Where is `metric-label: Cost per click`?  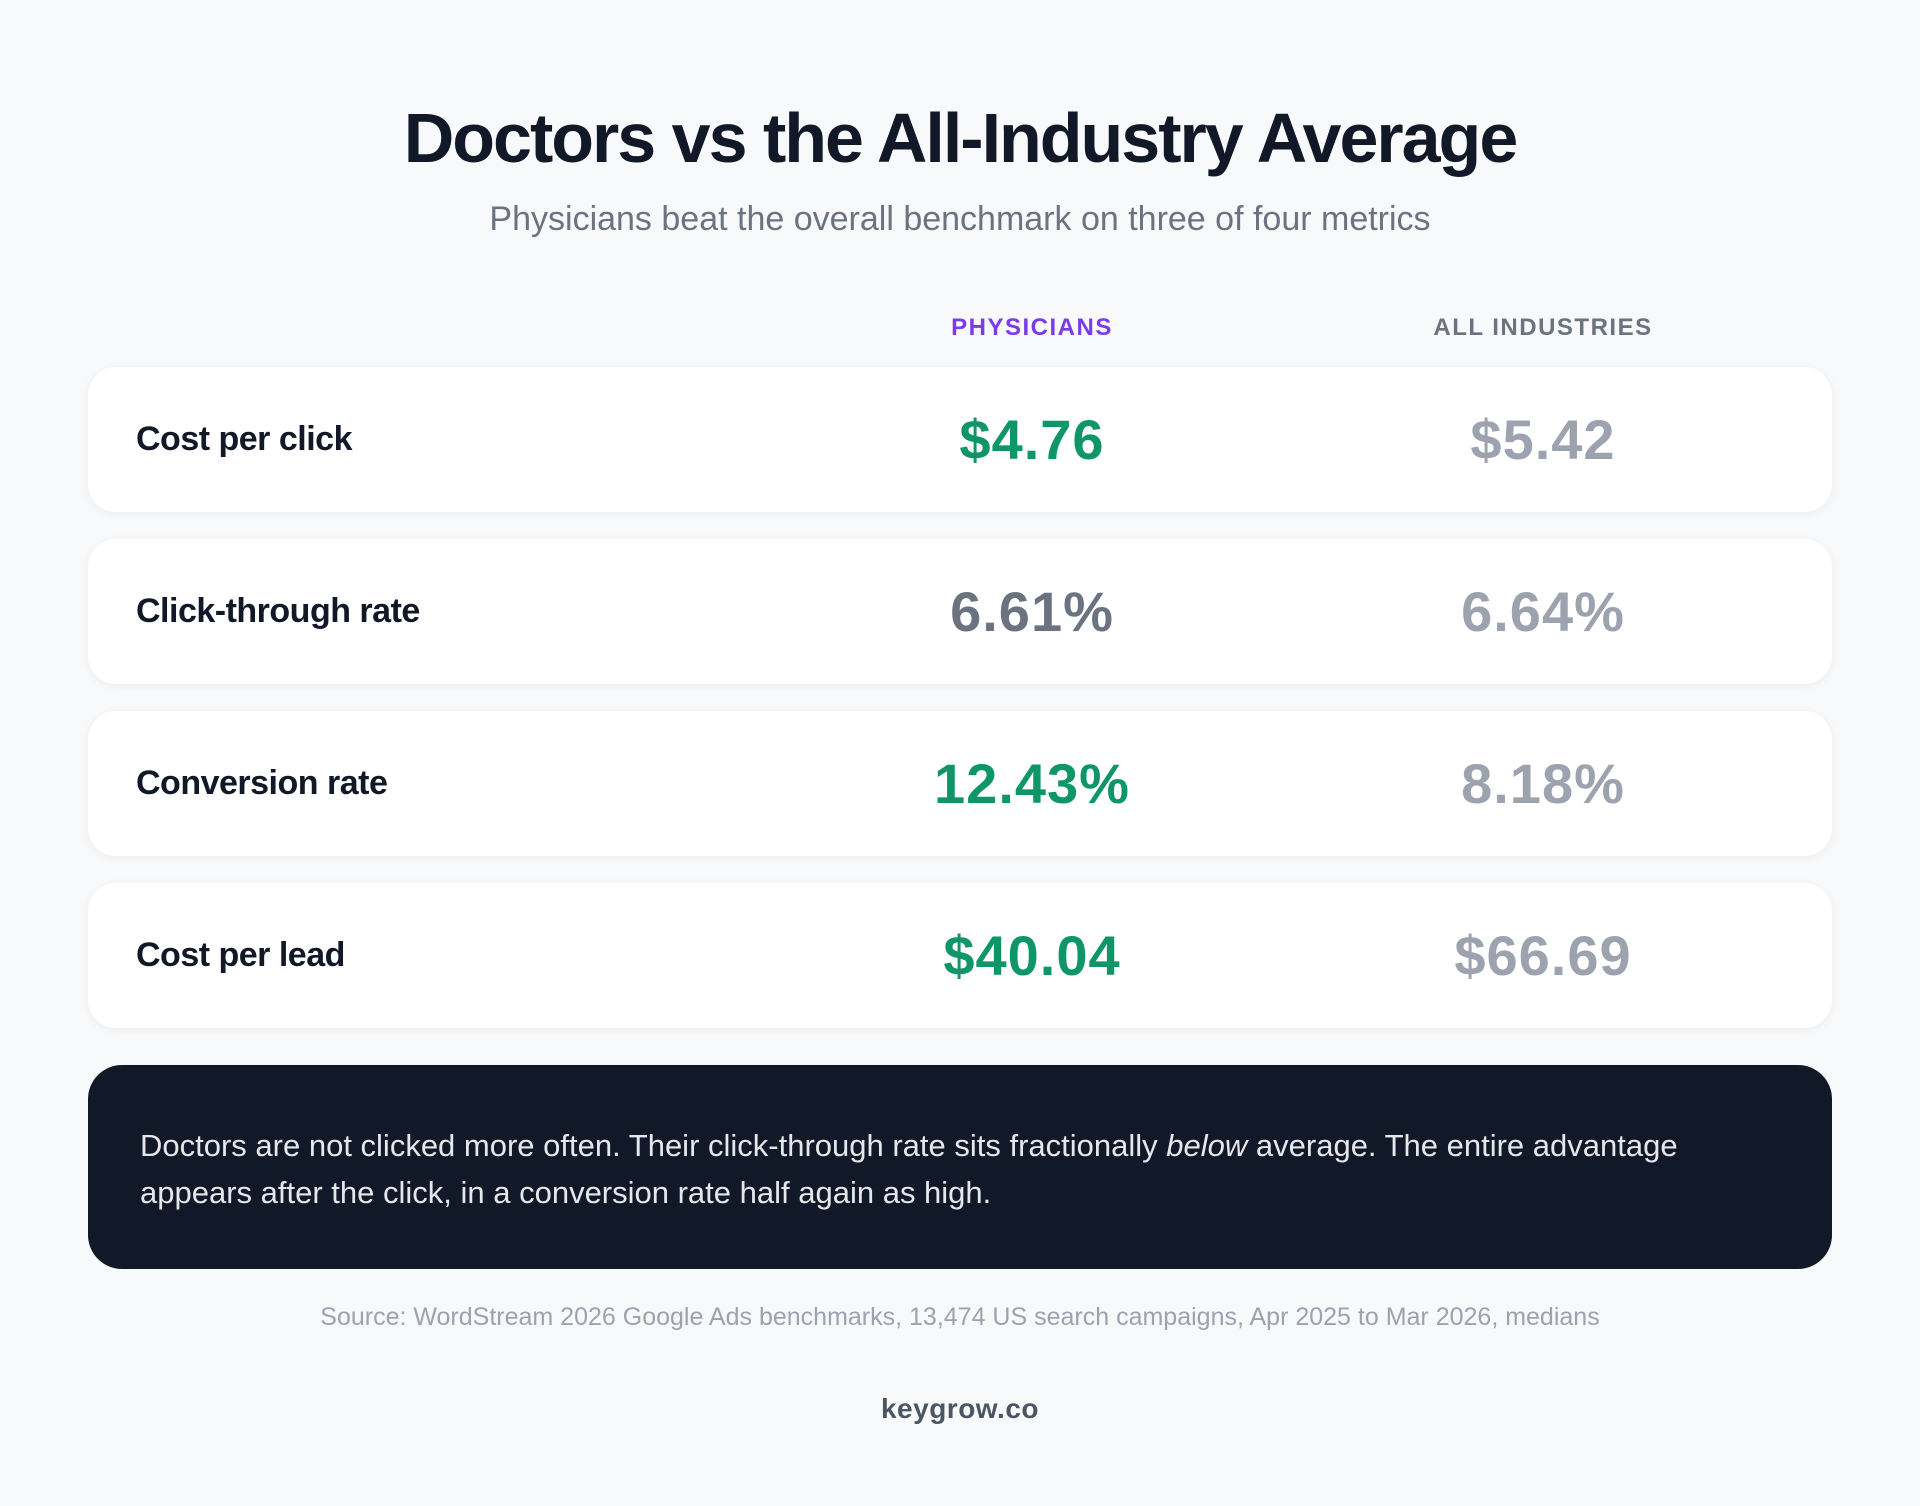 metric-label: Cost per click is located at coordinates (244, 439).